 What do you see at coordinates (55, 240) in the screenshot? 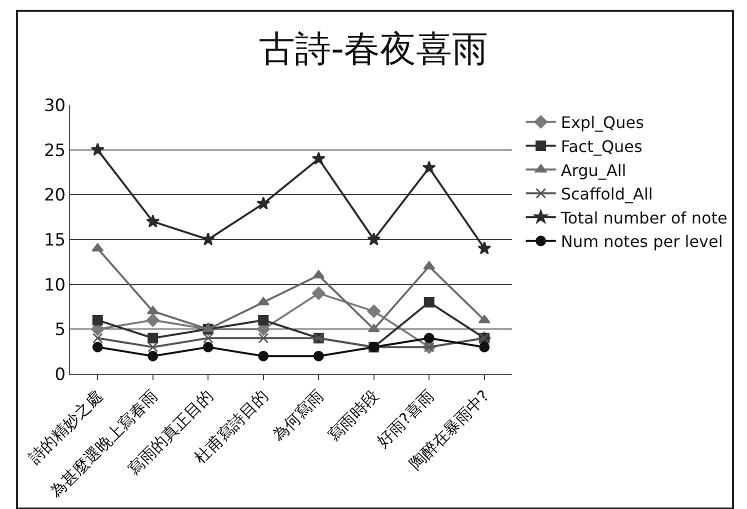
I see `y-tick-label: 15` at bounding box center [55, 240].